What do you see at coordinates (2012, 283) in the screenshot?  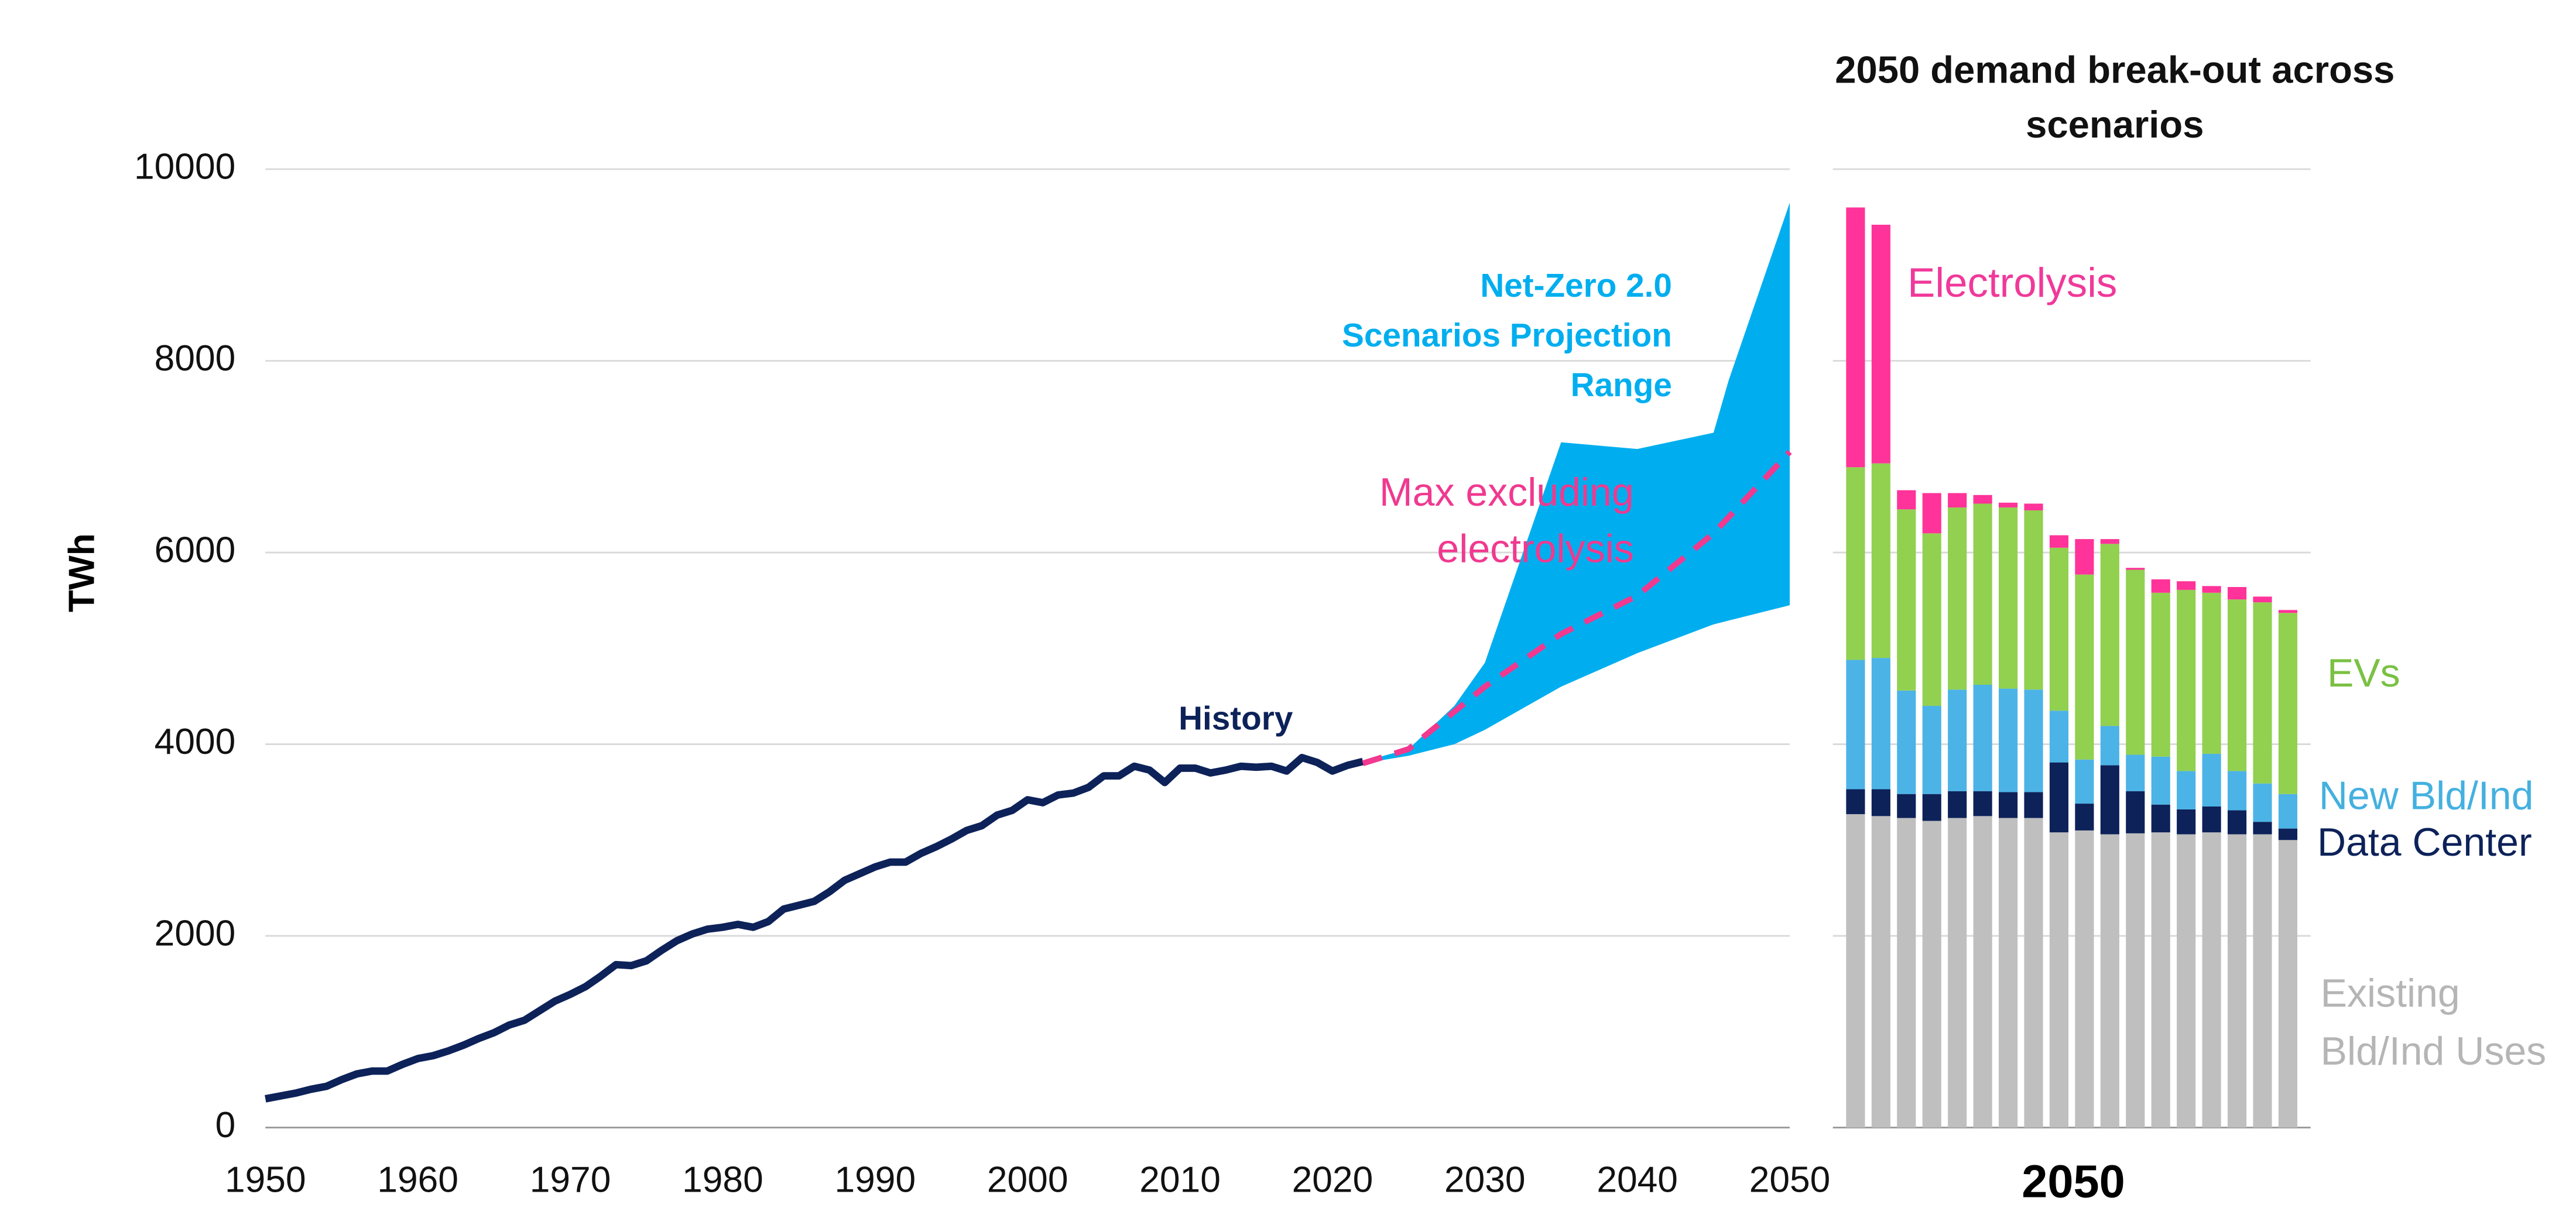 I see `legend-entry: Electrolysis` at bounding box center [2012, 283].